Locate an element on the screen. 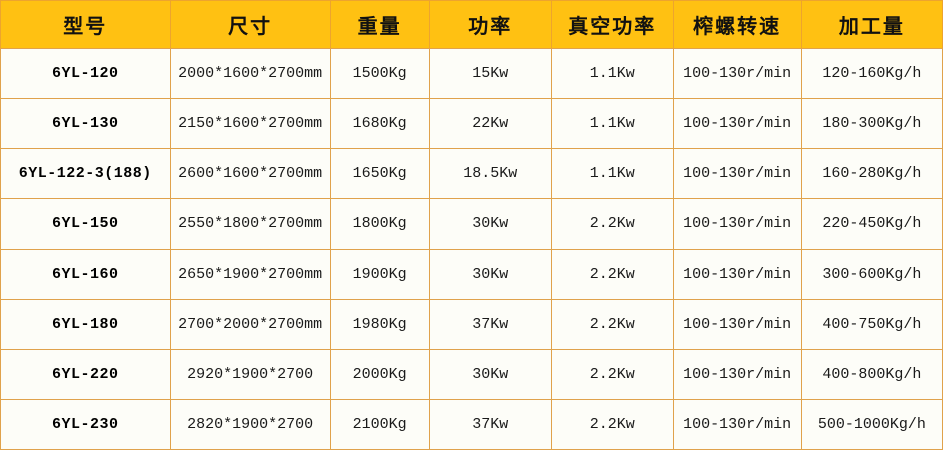  table-cell: 180-300Kg/h is located at coordinates (871, 124).